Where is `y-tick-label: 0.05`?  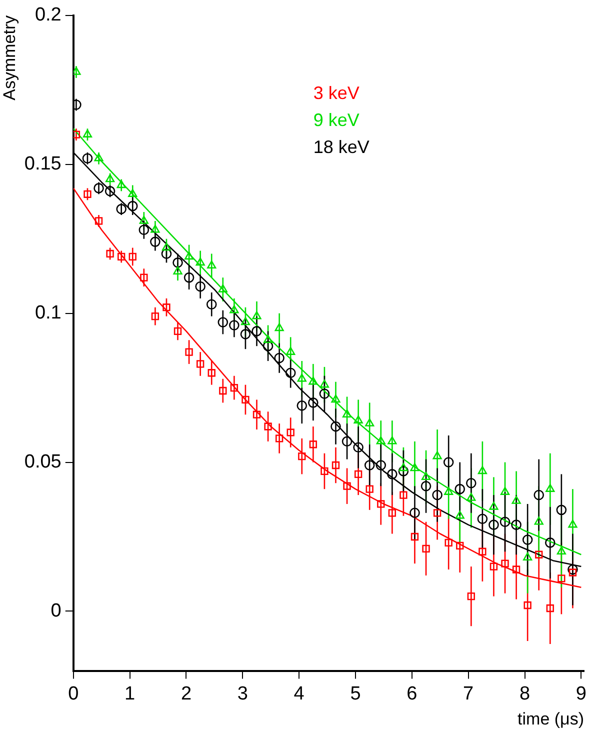 y-tick-label: 0.05 is located at coordinates (43, 462).